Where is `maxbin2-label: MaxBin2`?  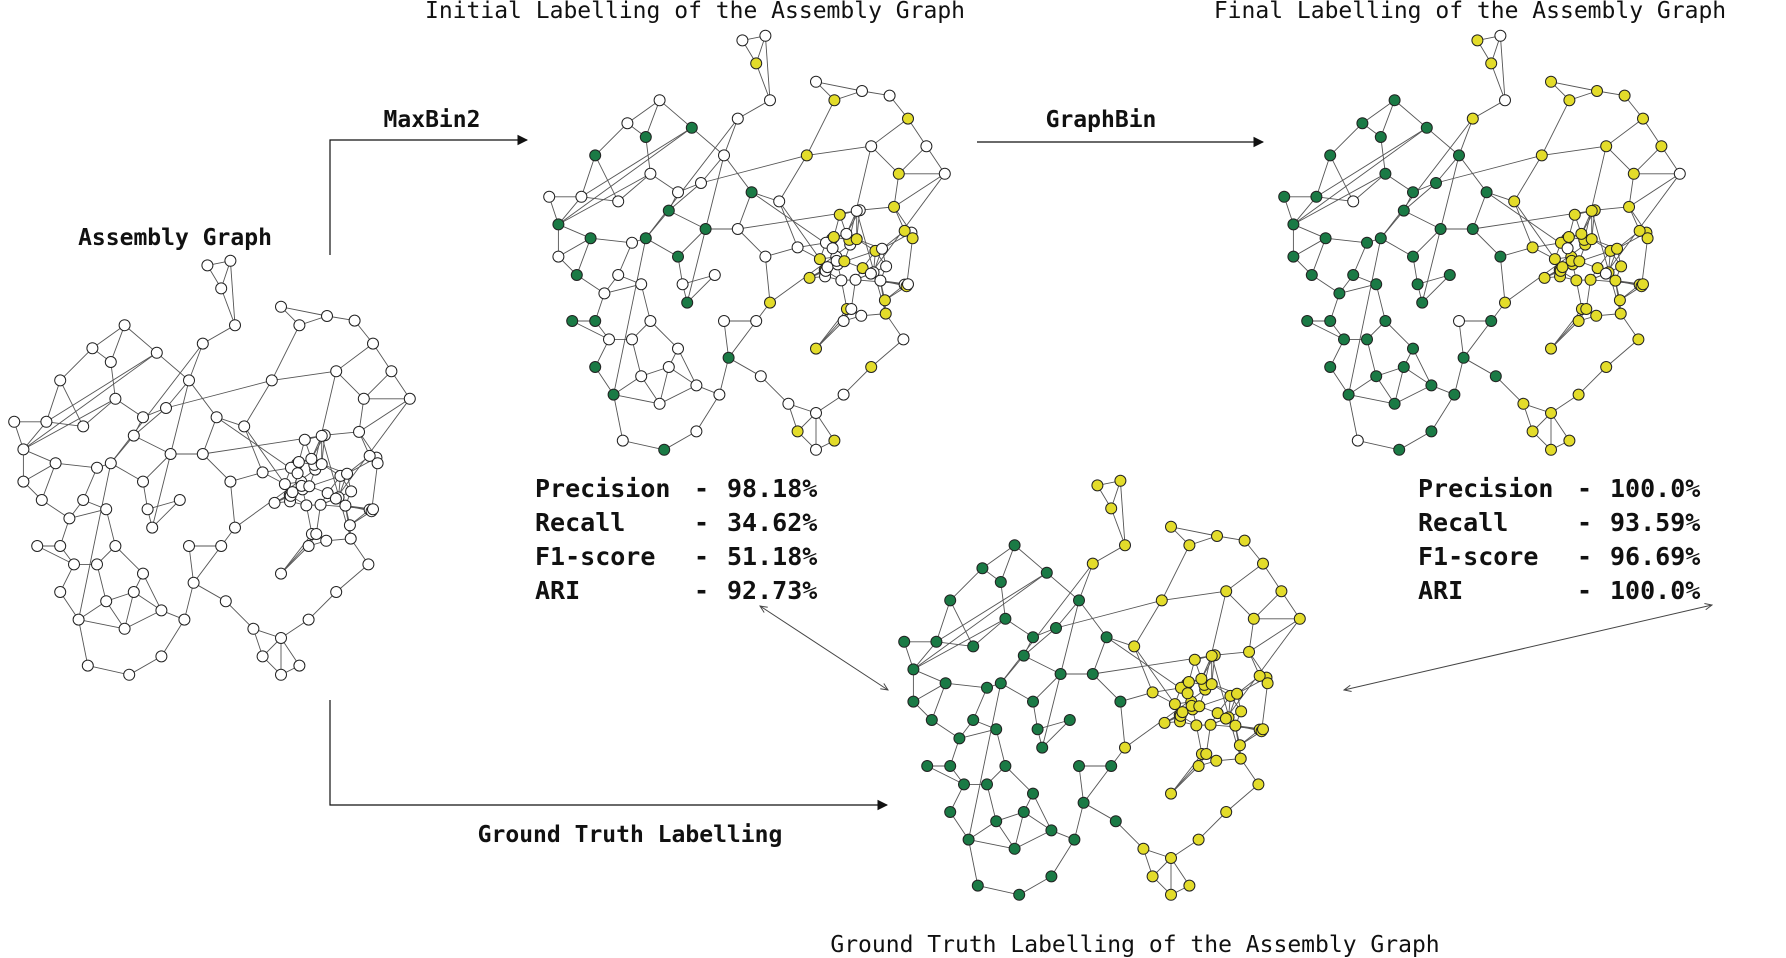
maxbin2-label: MaxBin2 is located at coordinates (432, 120).